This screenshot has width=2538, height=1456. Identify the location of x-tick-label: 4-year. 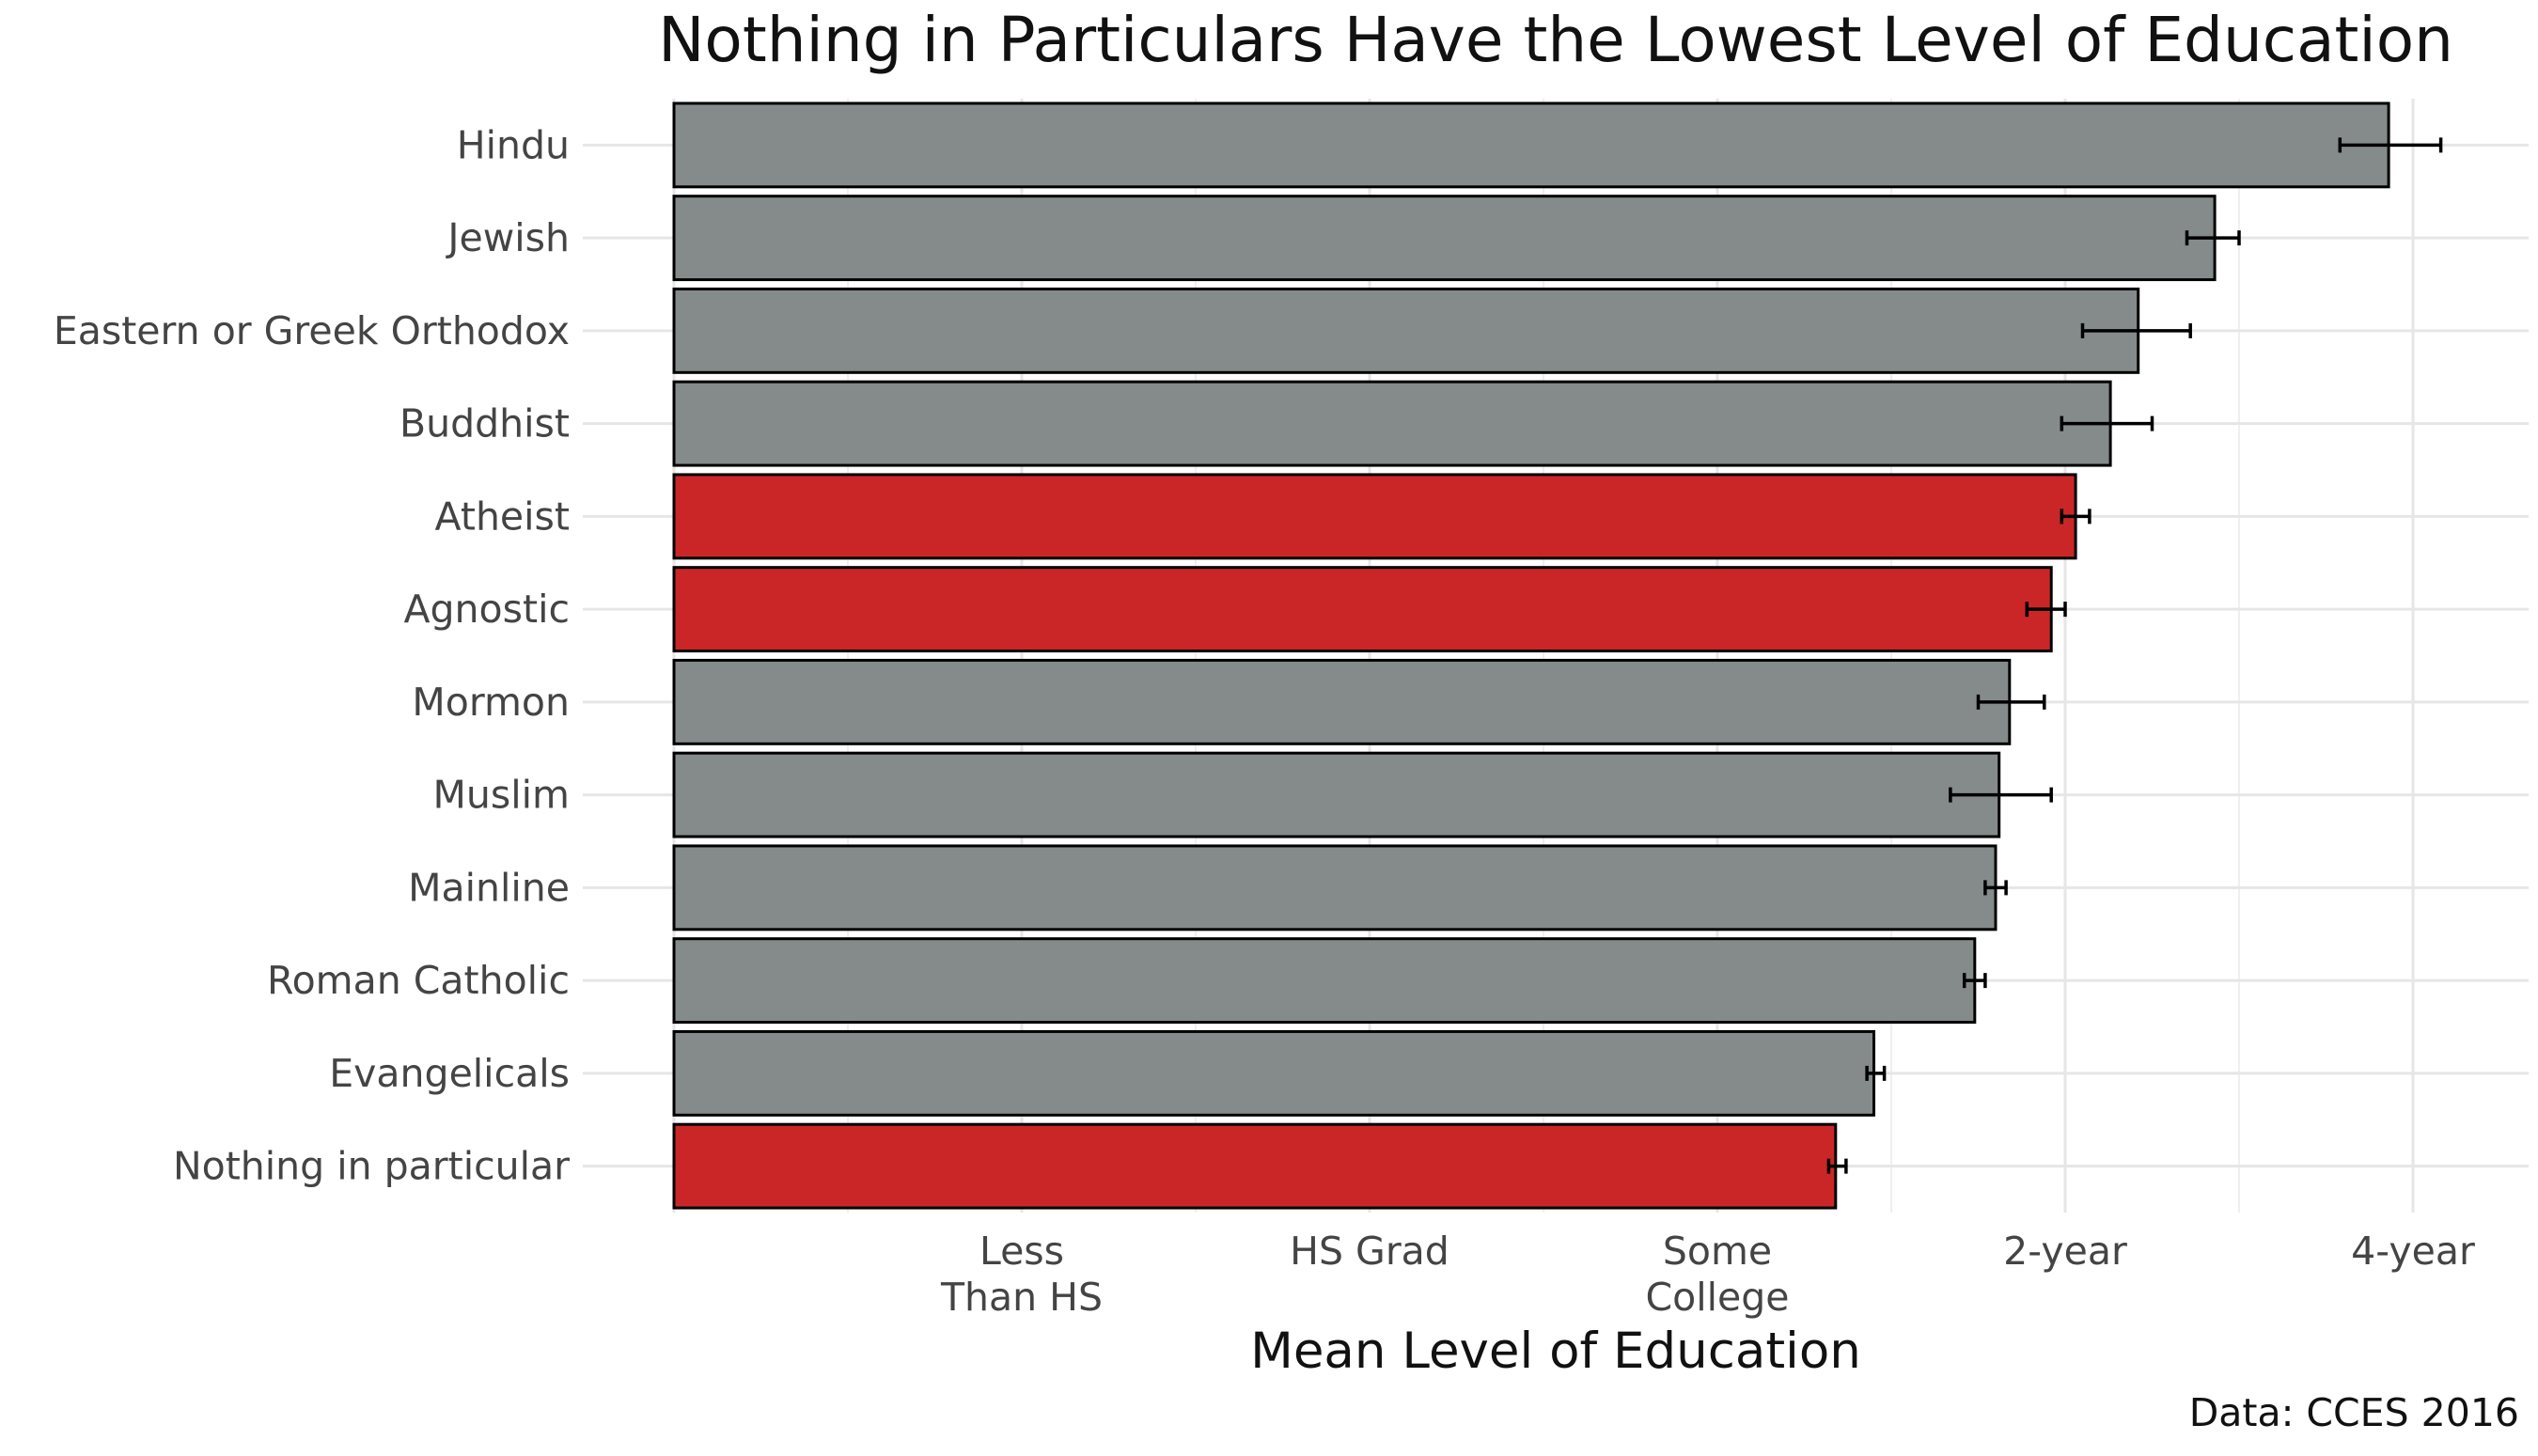
(2413, 1251).